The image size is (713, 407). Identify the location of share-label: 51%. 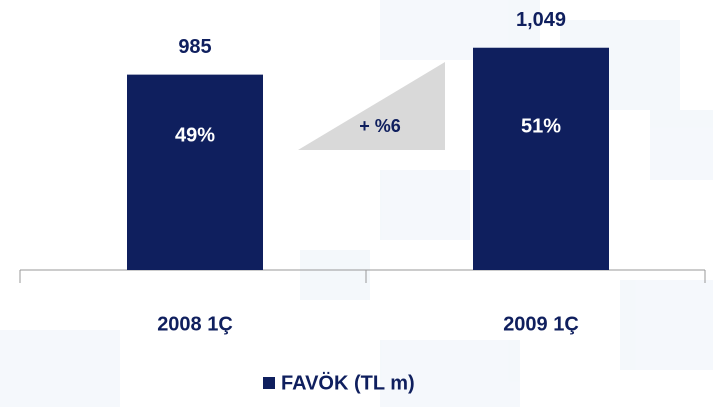
(541, 126).